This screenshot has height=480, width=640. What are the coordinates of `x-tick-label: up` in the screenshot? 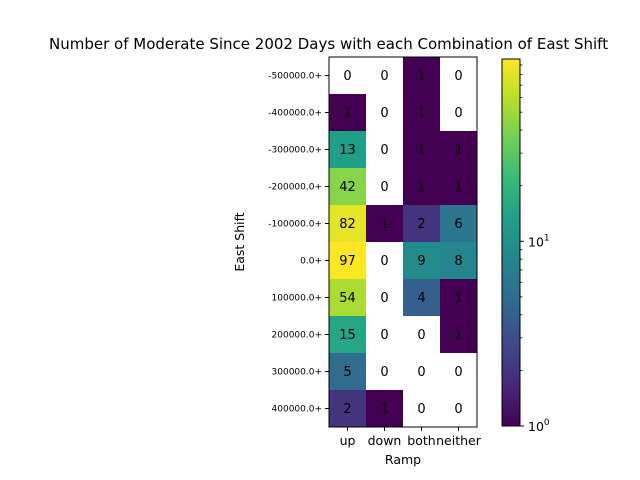 It's located at (348, 440).